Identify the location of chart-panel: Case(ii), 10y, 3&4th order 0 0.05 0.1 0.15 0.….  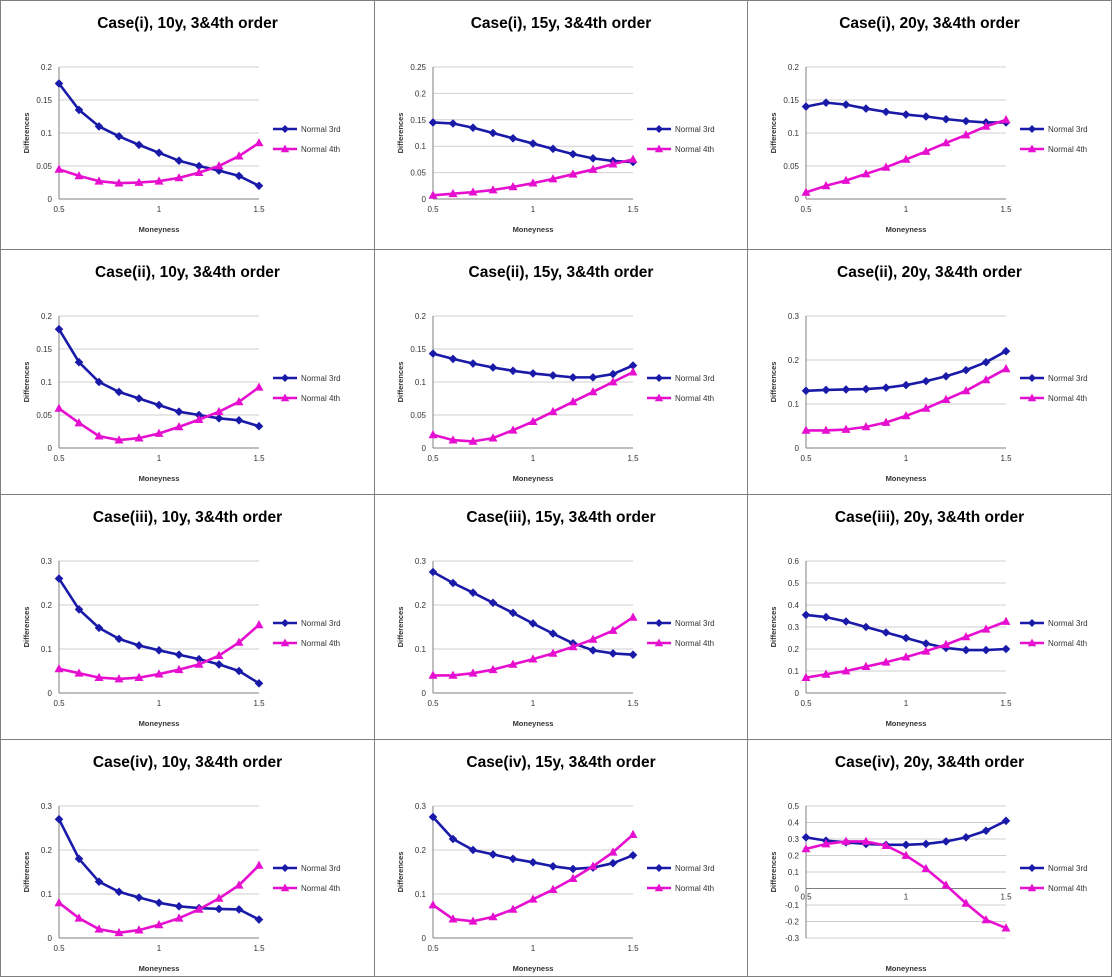
(187, 372).